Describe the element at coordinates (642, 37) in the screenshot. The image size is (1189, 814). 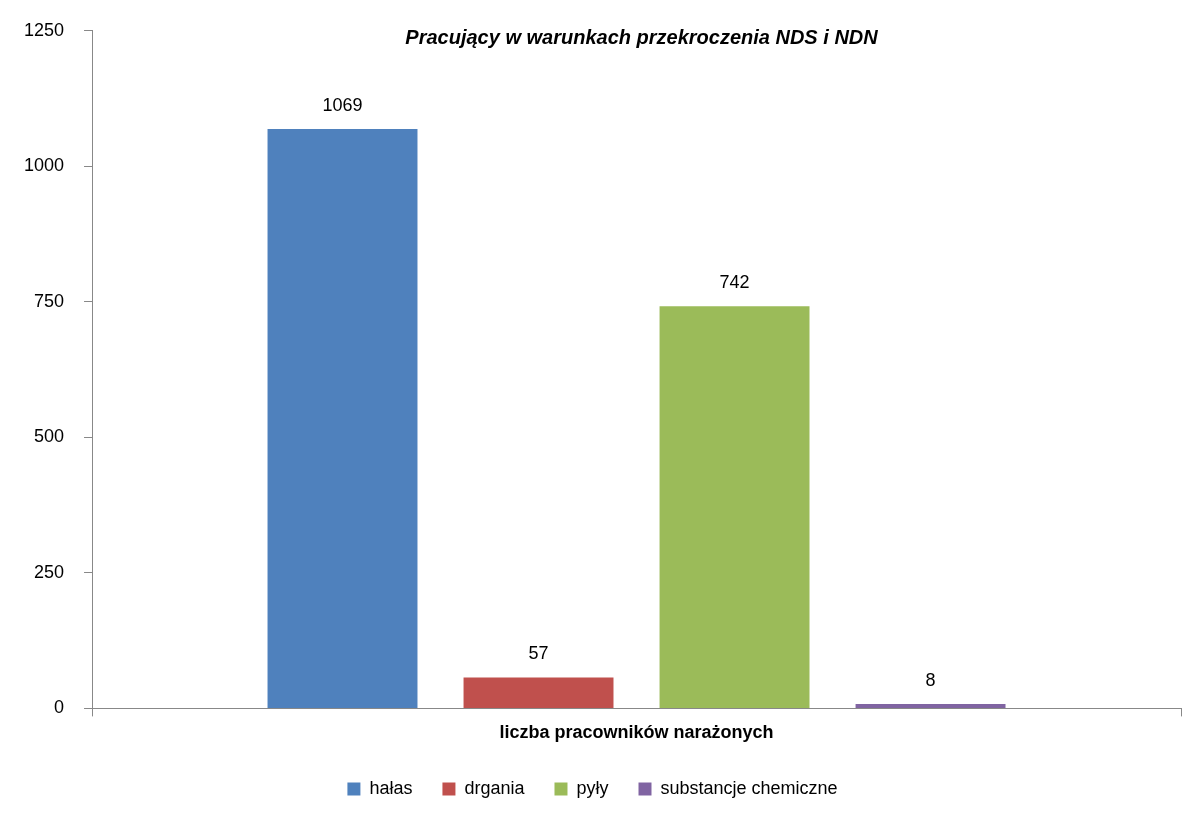
I see `chart-title: Pracujący w warunkach przekroczenia NDS i NDN` at that location.